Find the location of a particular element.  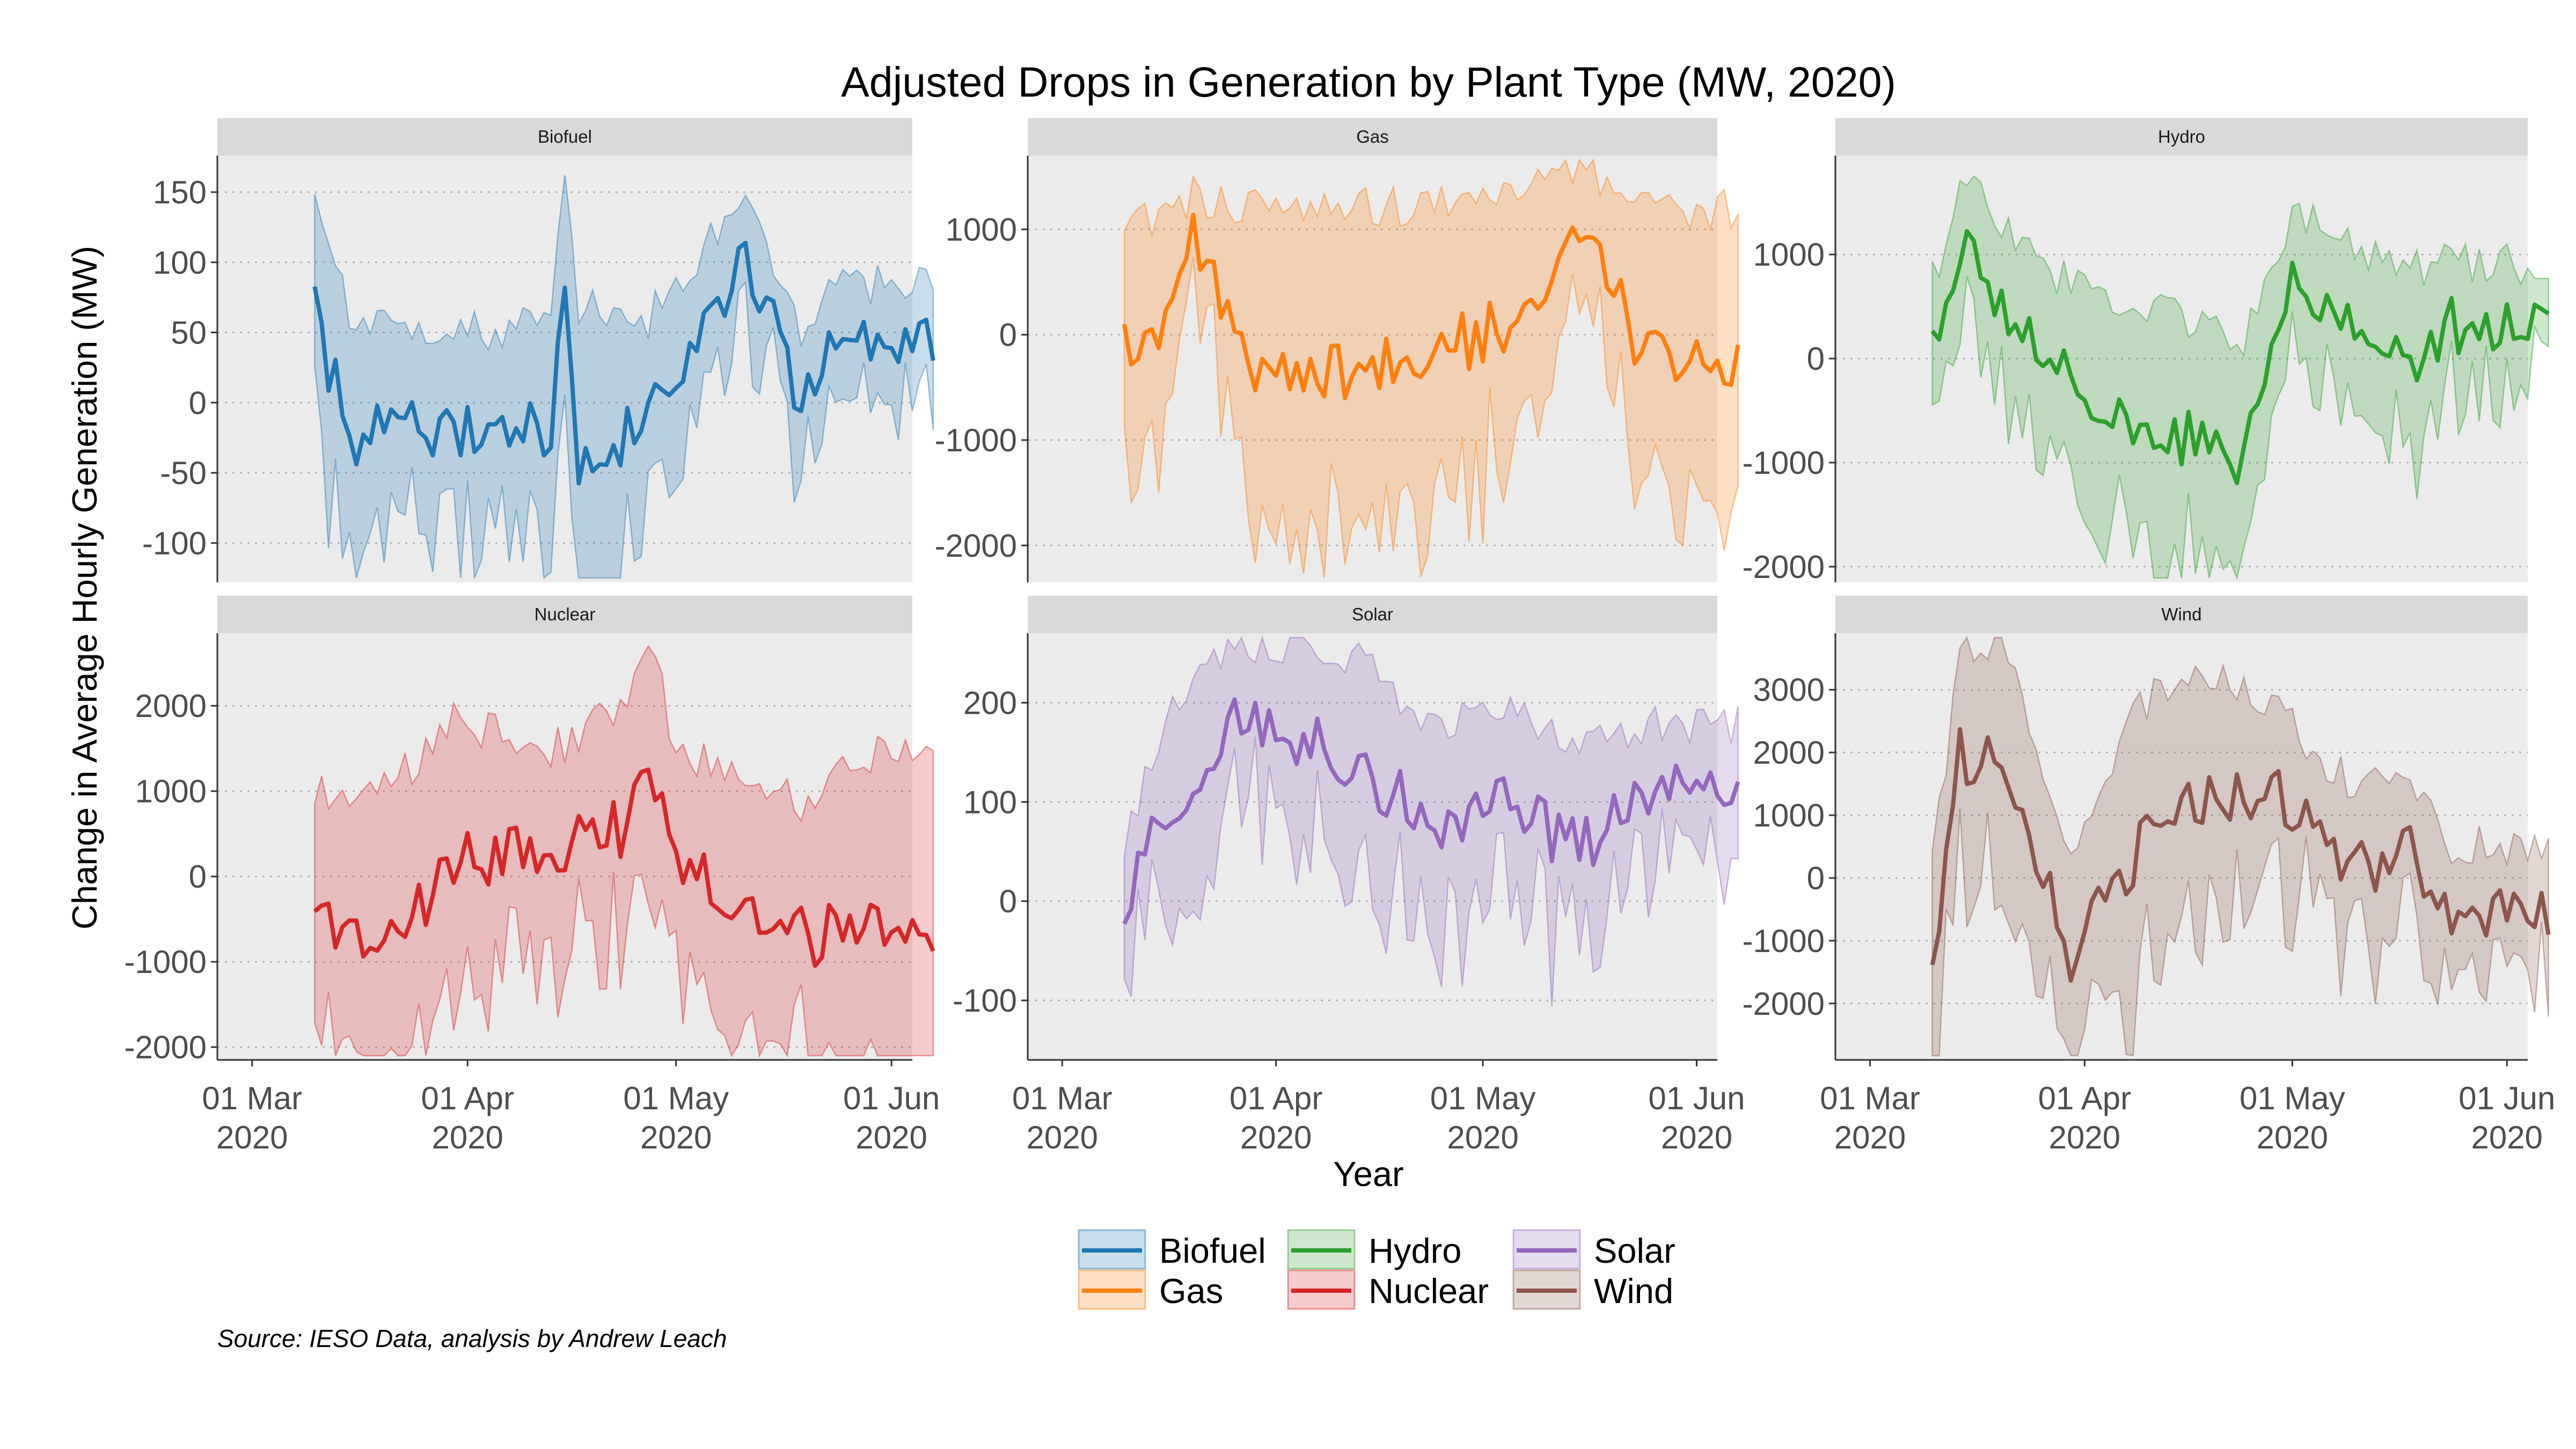

y-tick-label: -50 is located at coordinates (183, 473).